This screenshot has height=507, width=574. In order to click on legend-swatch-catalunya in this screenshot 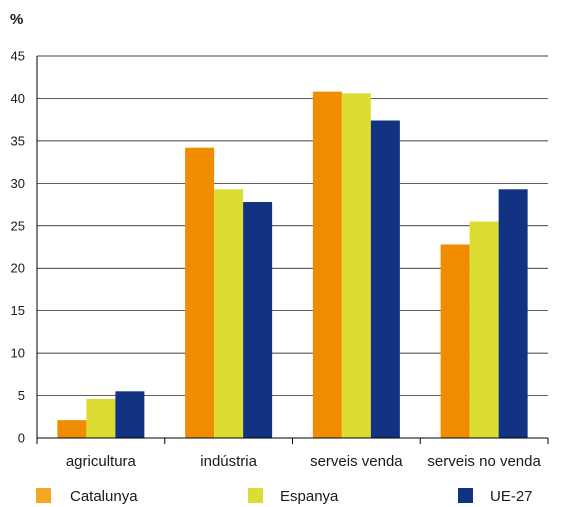, I will do `click(43, 495)`.